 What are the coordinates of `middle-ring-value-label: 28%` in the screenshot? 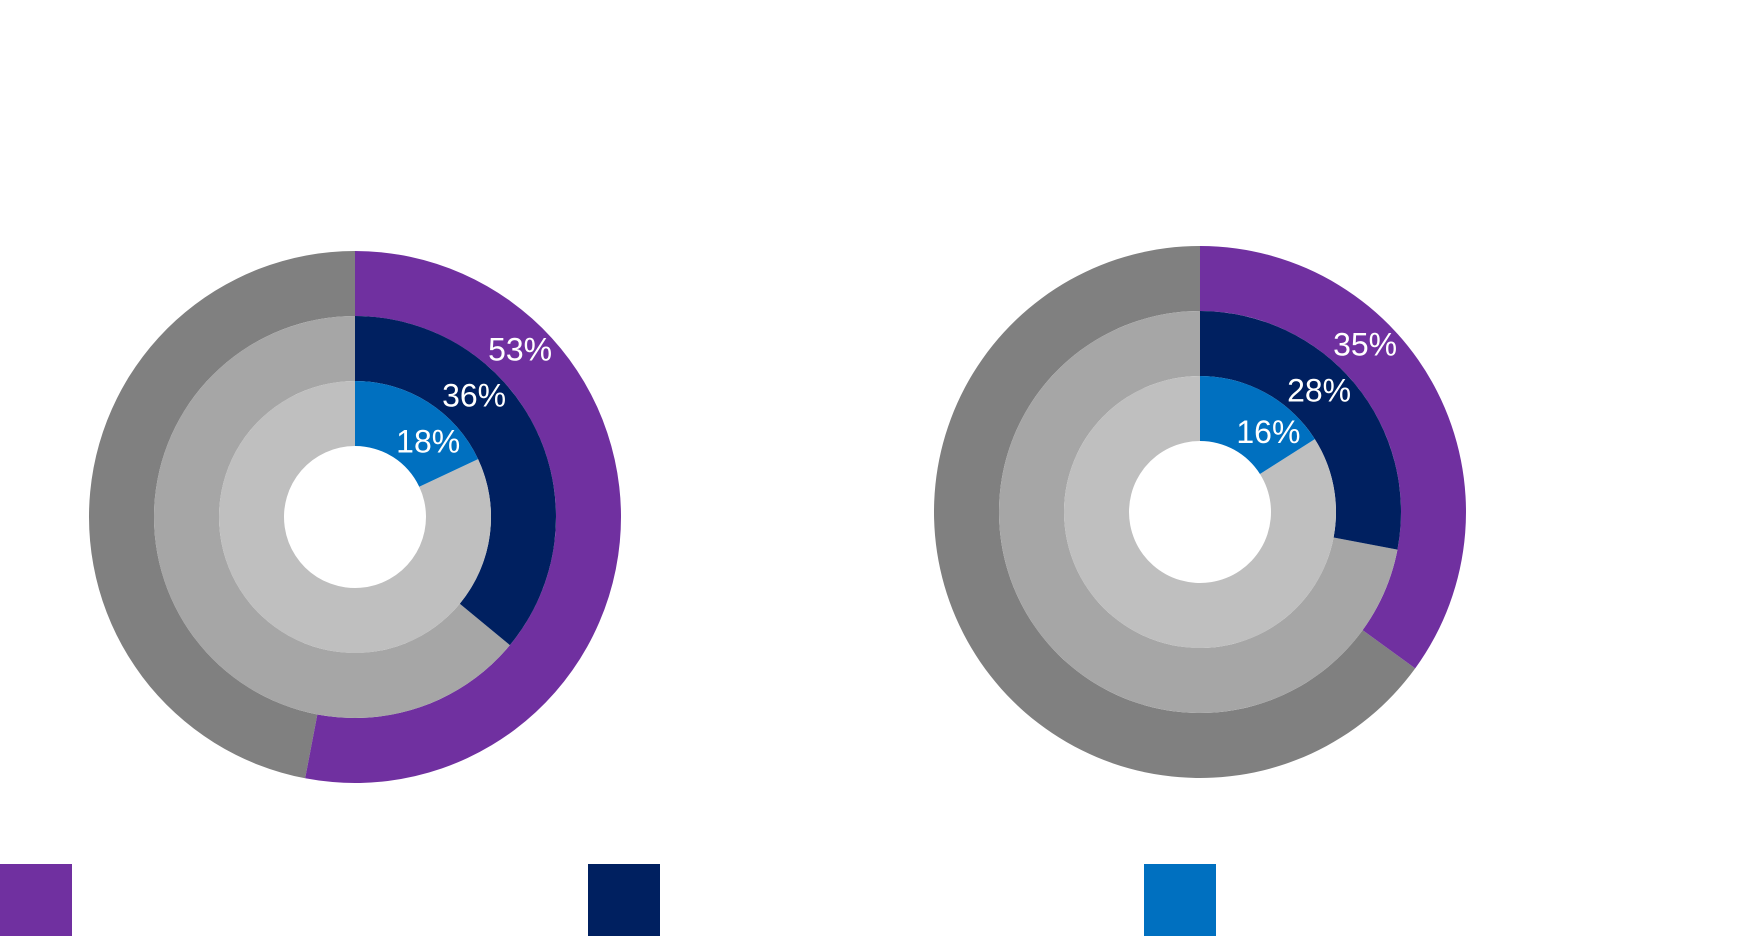 It's located at (1319, 390).